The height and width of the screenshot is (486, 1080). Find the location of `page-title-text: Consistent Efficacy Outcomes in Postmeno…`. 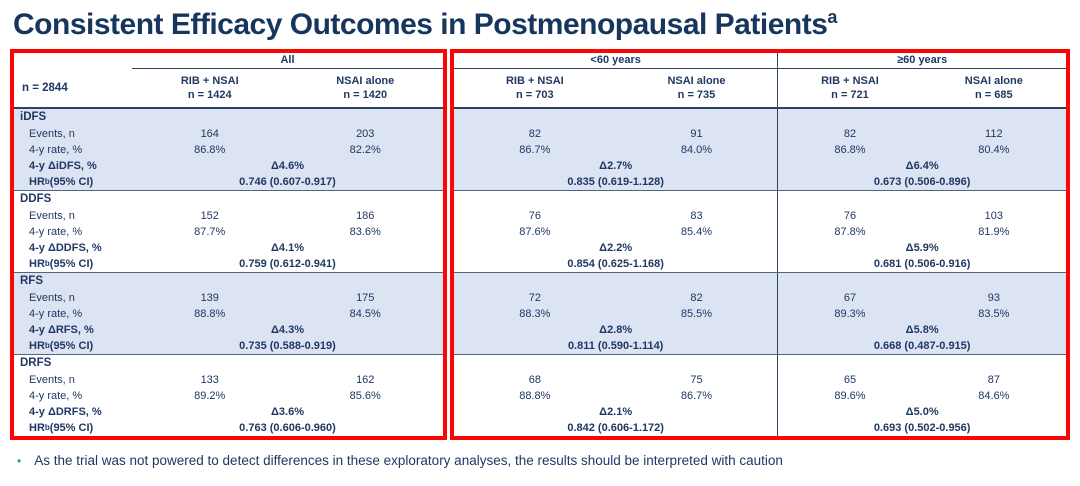

page-title-text: Consistent Efficacy Outcomes in Postmeno… is located at coordinates (420, 24).